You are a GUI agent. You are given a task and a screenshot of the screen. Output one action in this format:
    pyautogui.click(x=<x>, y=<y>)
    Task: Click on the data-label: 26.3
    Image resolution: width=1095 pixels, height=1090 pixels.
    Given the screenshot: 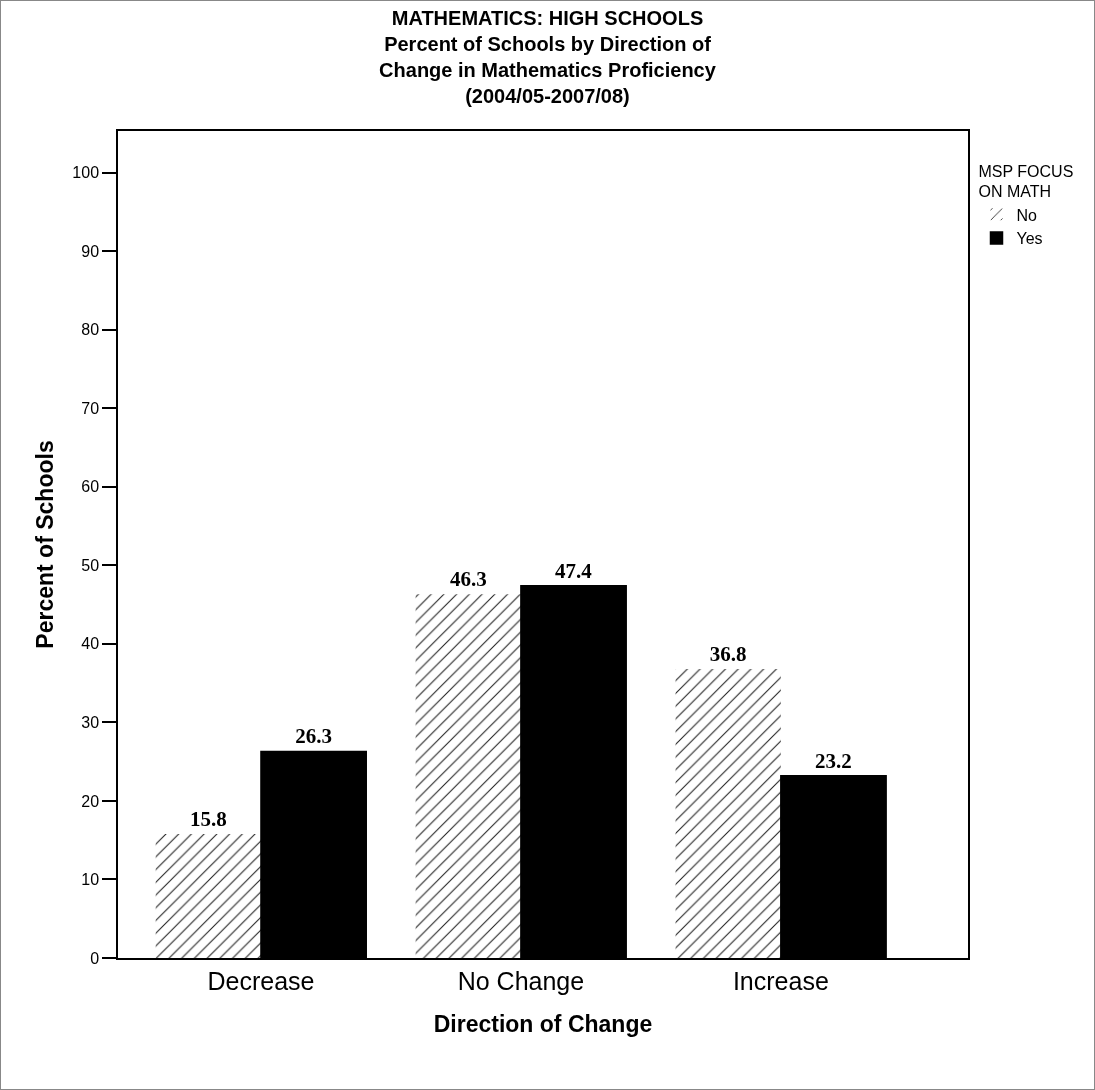 What is the action you would take?
    pyautogui.click(x=313, y=736)
    